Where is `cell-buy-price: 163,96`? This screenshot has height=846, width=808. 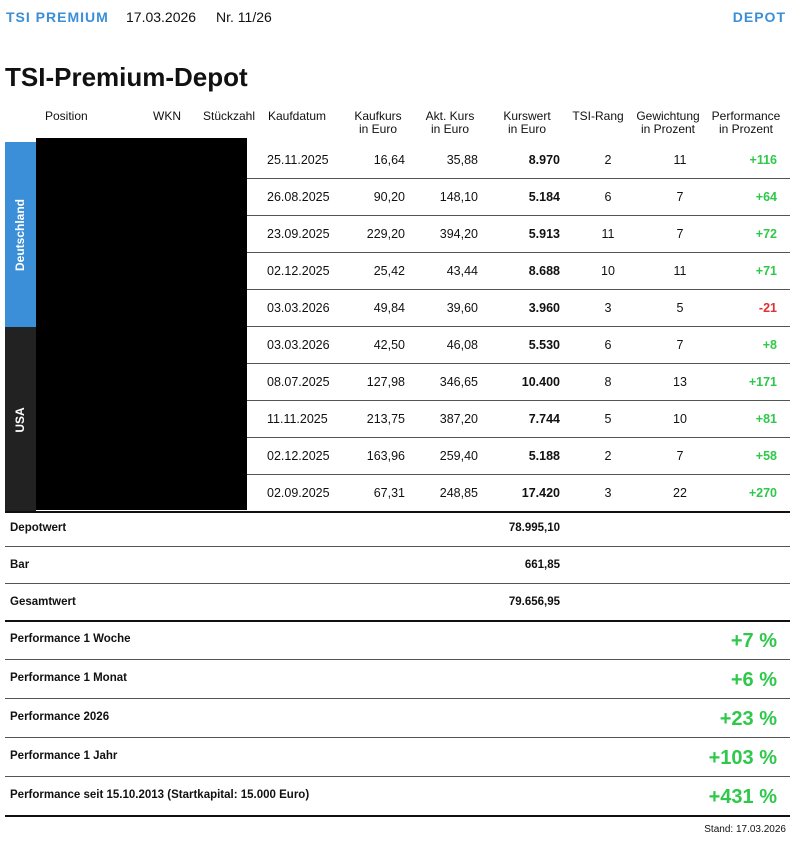 cell-buy-price: 163,96 is located at coordinates (385, 456).